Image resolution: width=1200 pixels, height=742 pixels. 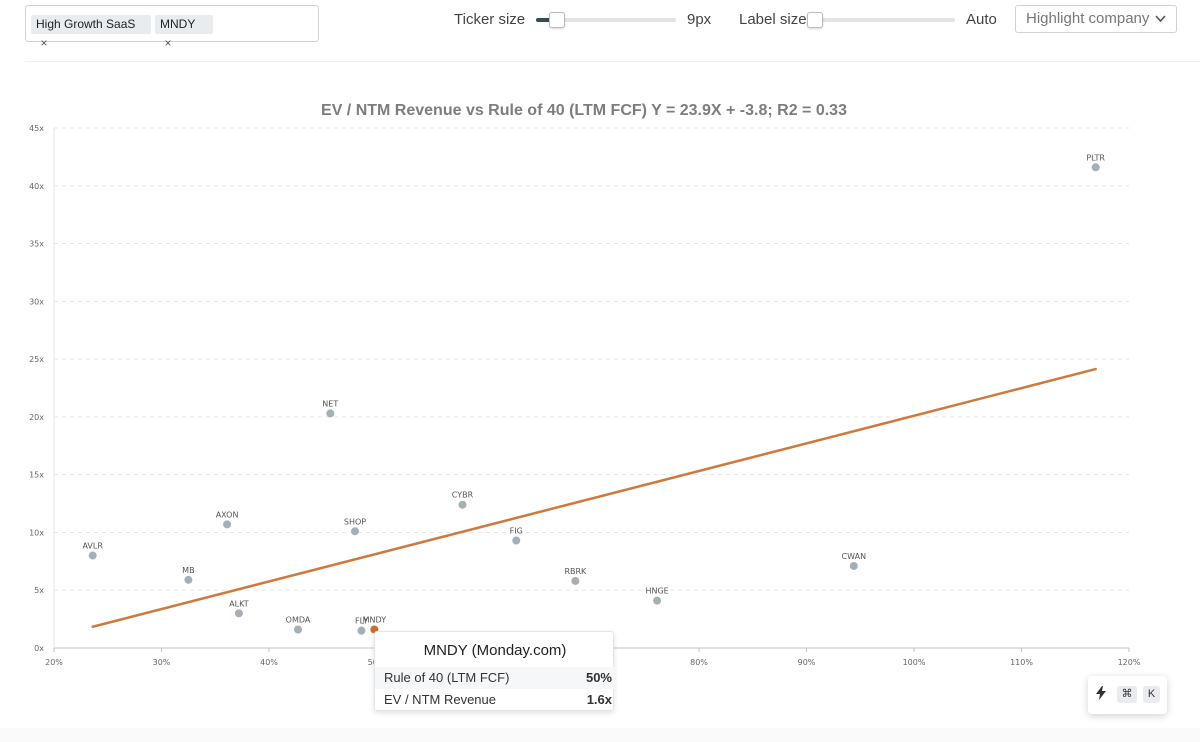 I want to click on point-omda: OMDA, so click(x=298, y=625).